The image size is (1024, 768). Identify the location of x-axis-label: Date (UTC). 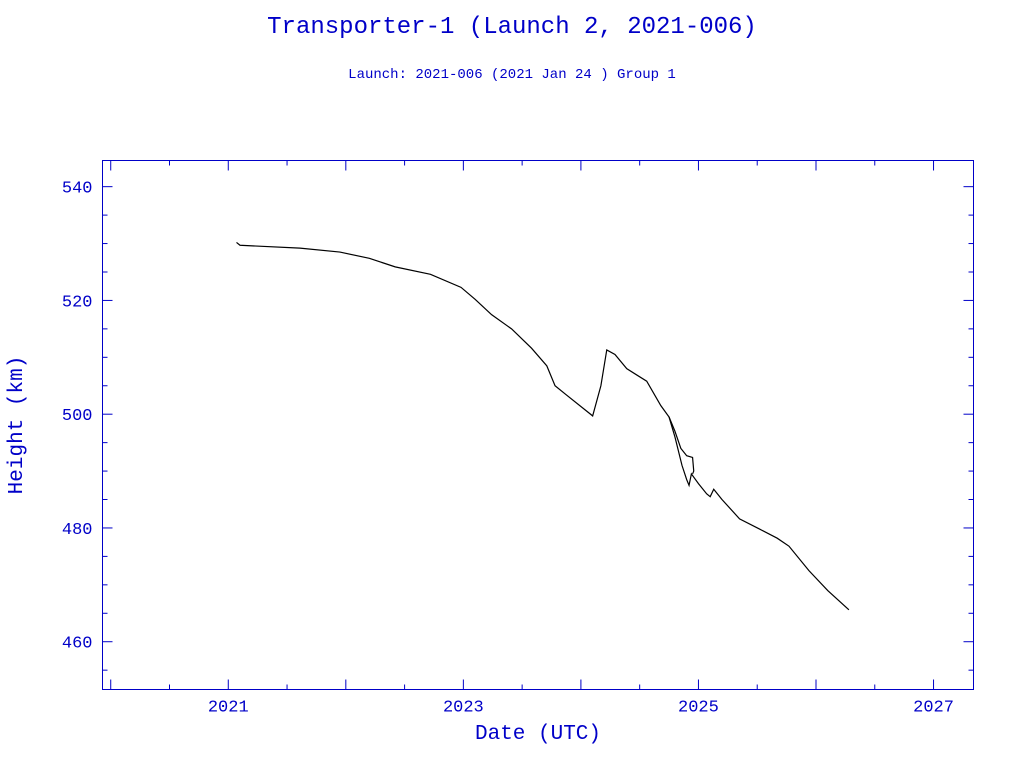
(538, 734).